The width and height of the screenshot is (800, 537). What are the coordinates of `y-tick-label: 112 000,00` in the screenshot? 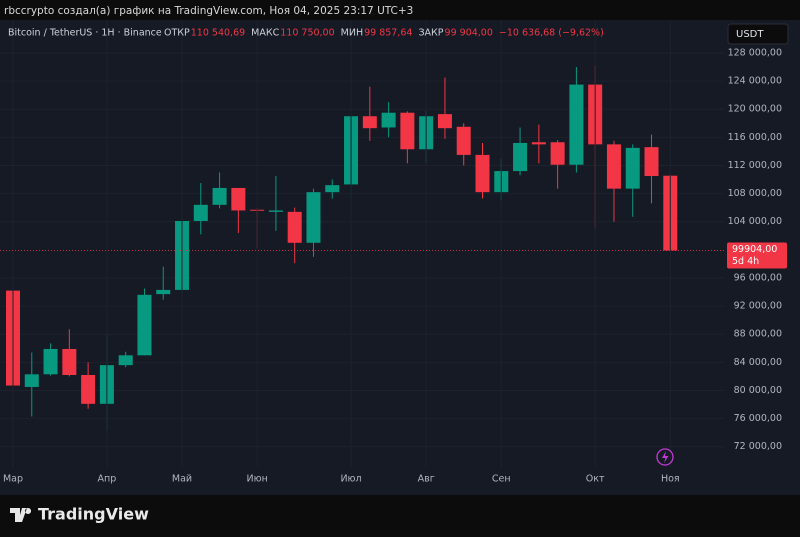 It's located at (755, 165).